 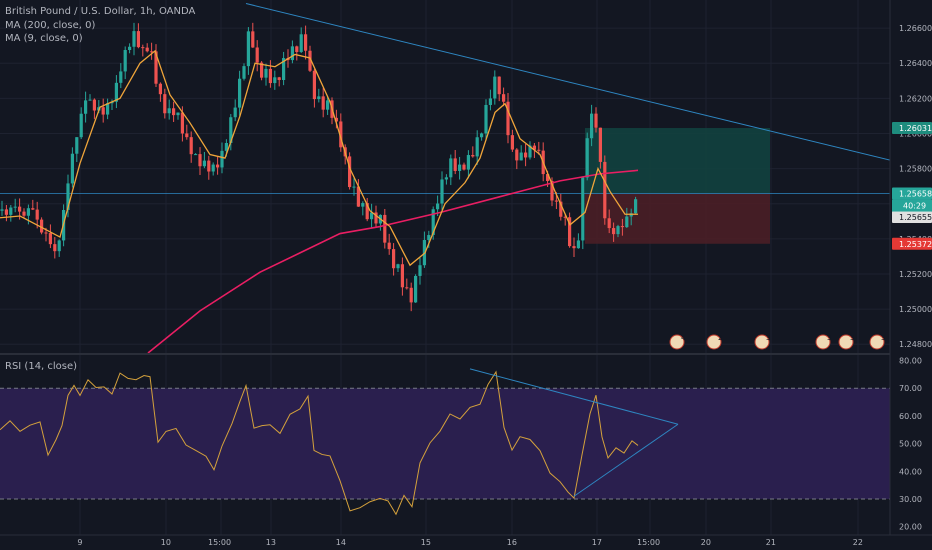 What do you see at coordinates (910, 499) in the screenshot?
I see `rsi-axis-label: 30.00` at bounding box center [910, 499].